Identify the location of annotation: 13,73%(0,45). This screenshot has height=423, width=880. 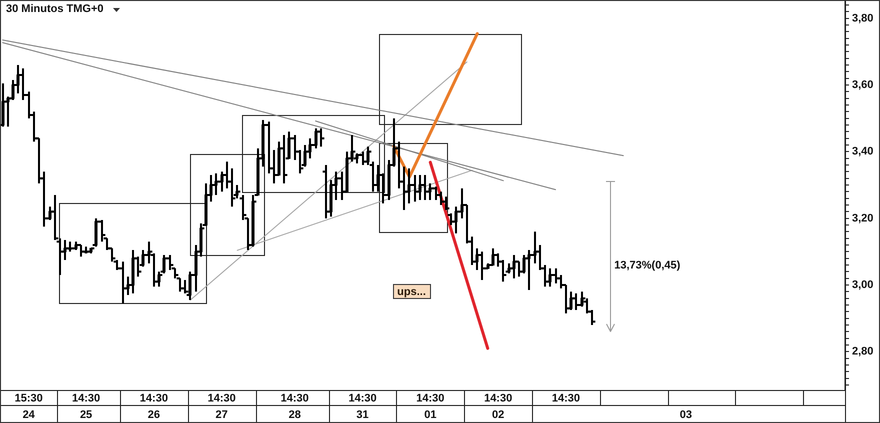
(647, 266).